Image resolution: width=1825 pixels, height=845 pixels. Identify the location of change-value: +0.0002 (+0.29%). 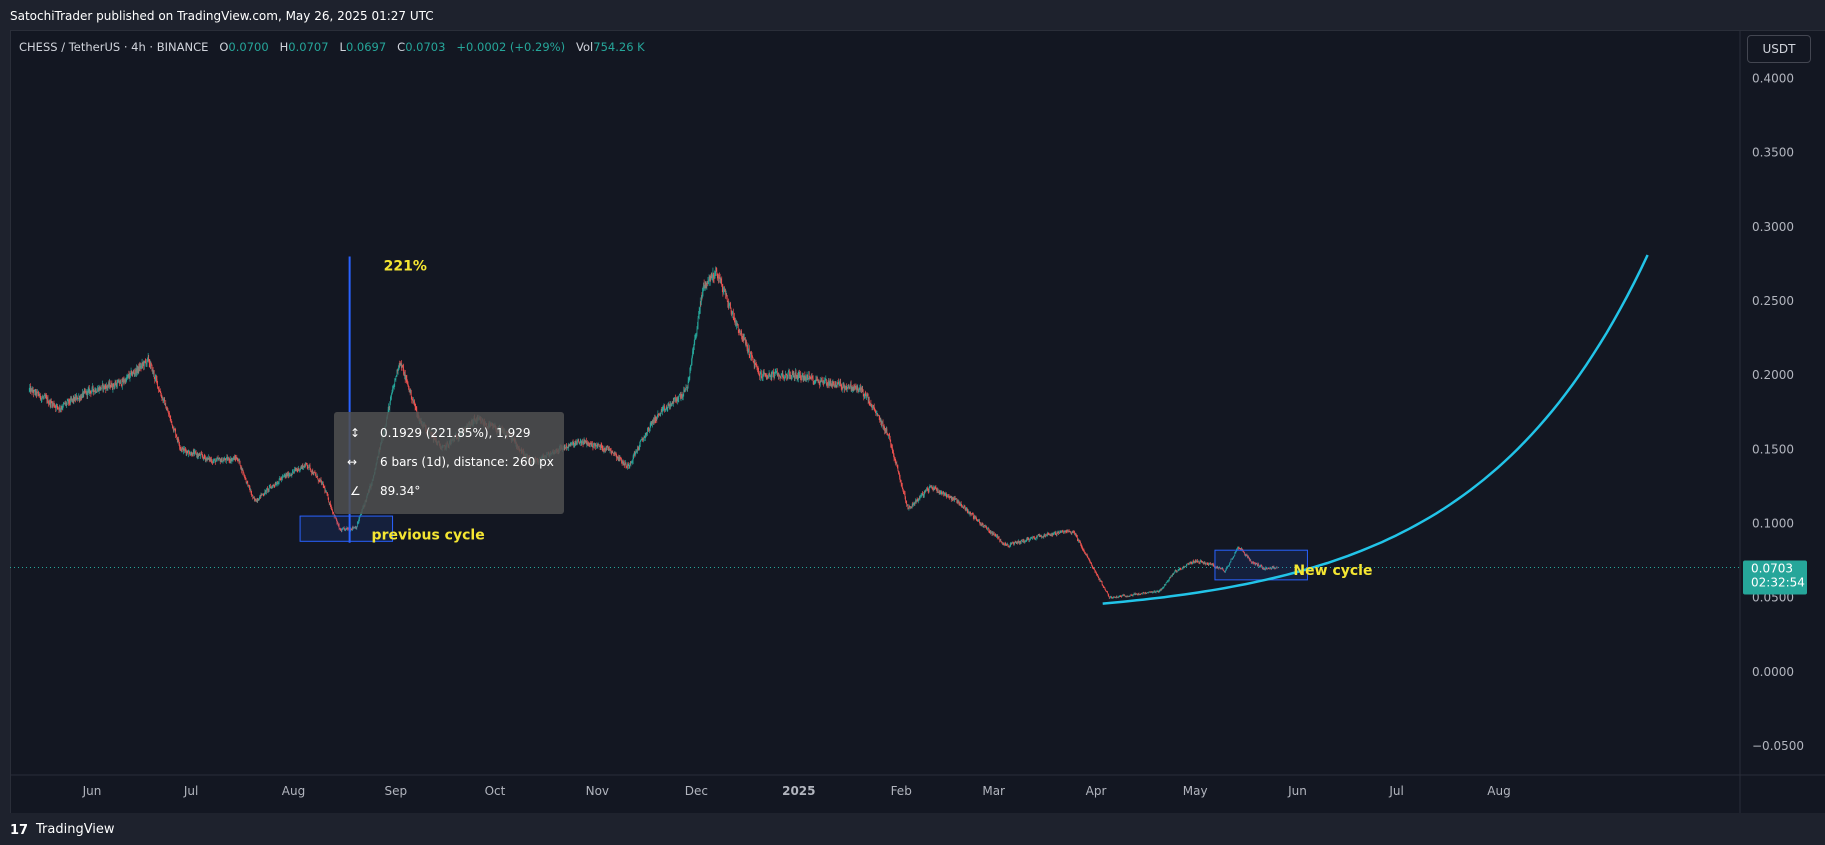
(511, 47).